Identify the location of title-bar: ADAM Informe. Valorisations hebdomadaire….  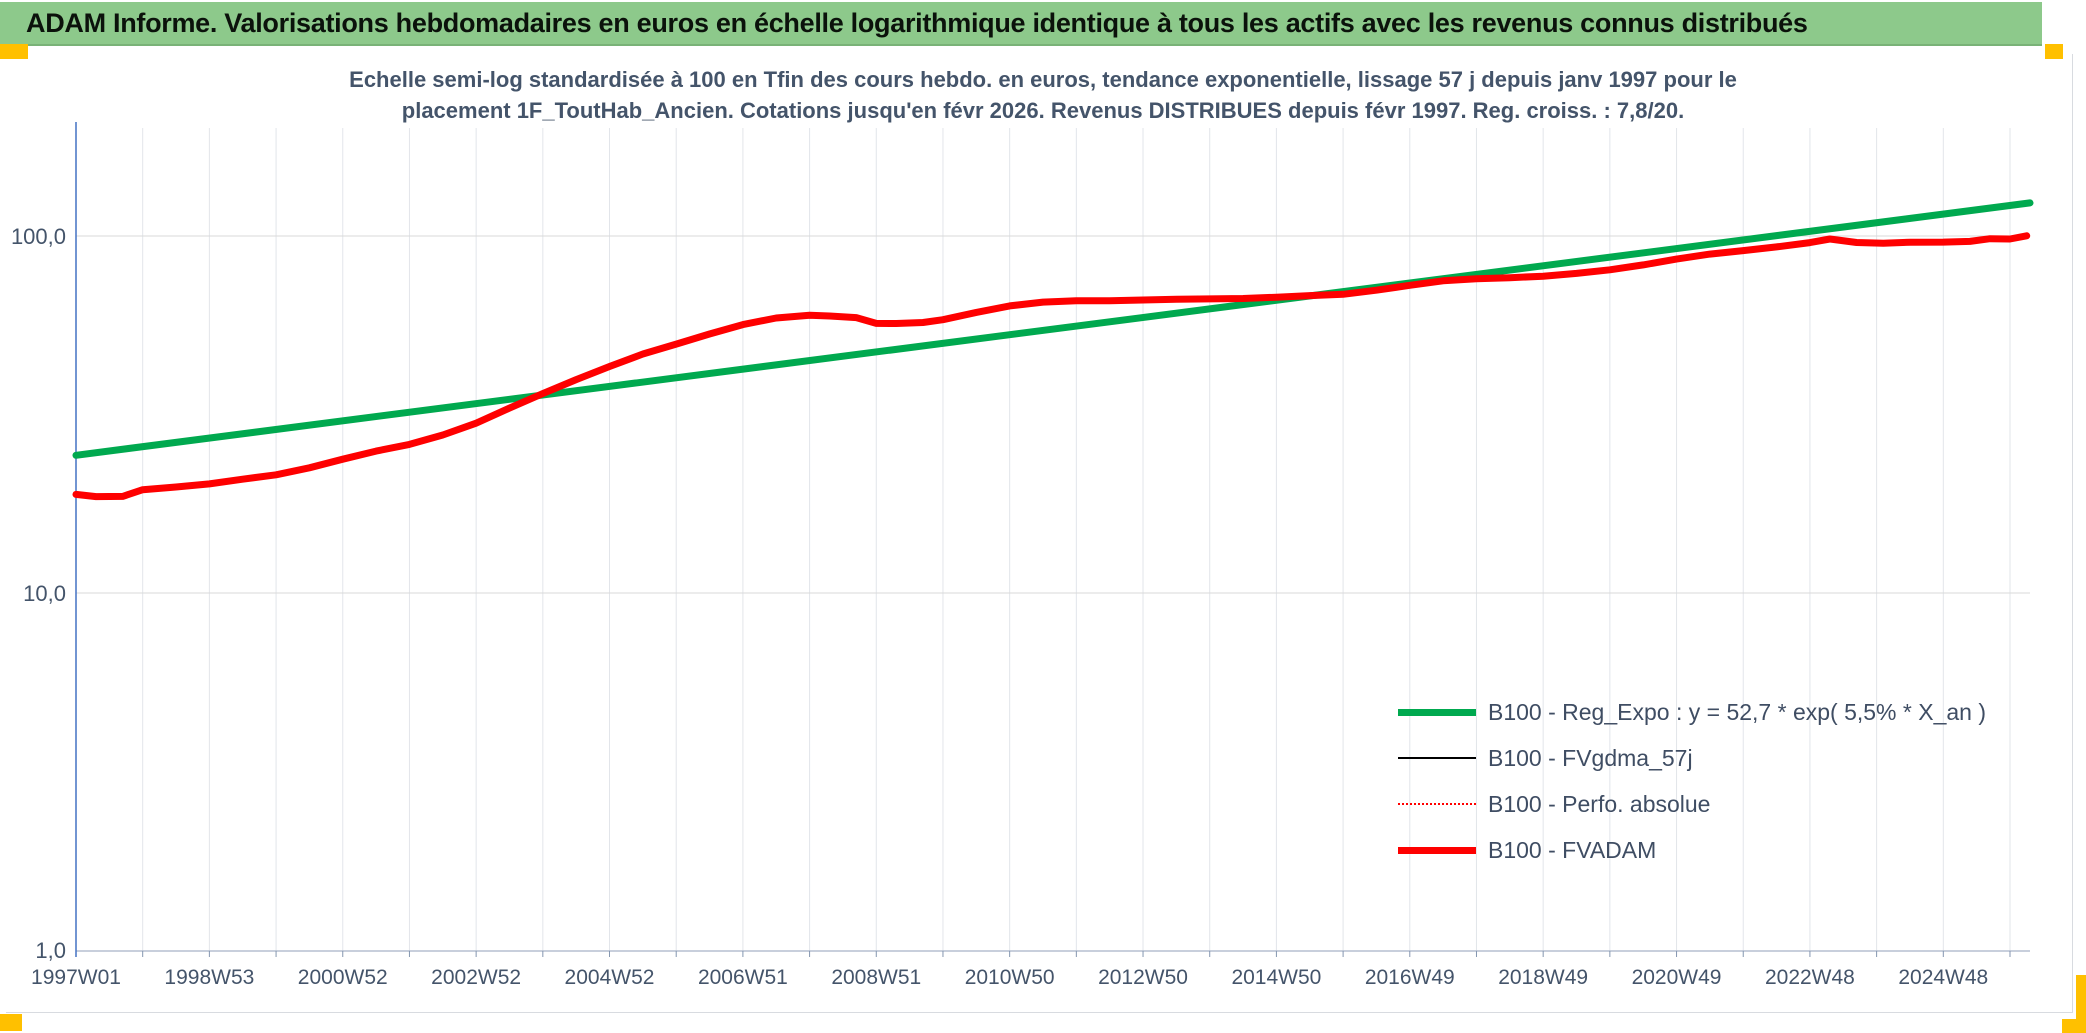
(1021, 24).